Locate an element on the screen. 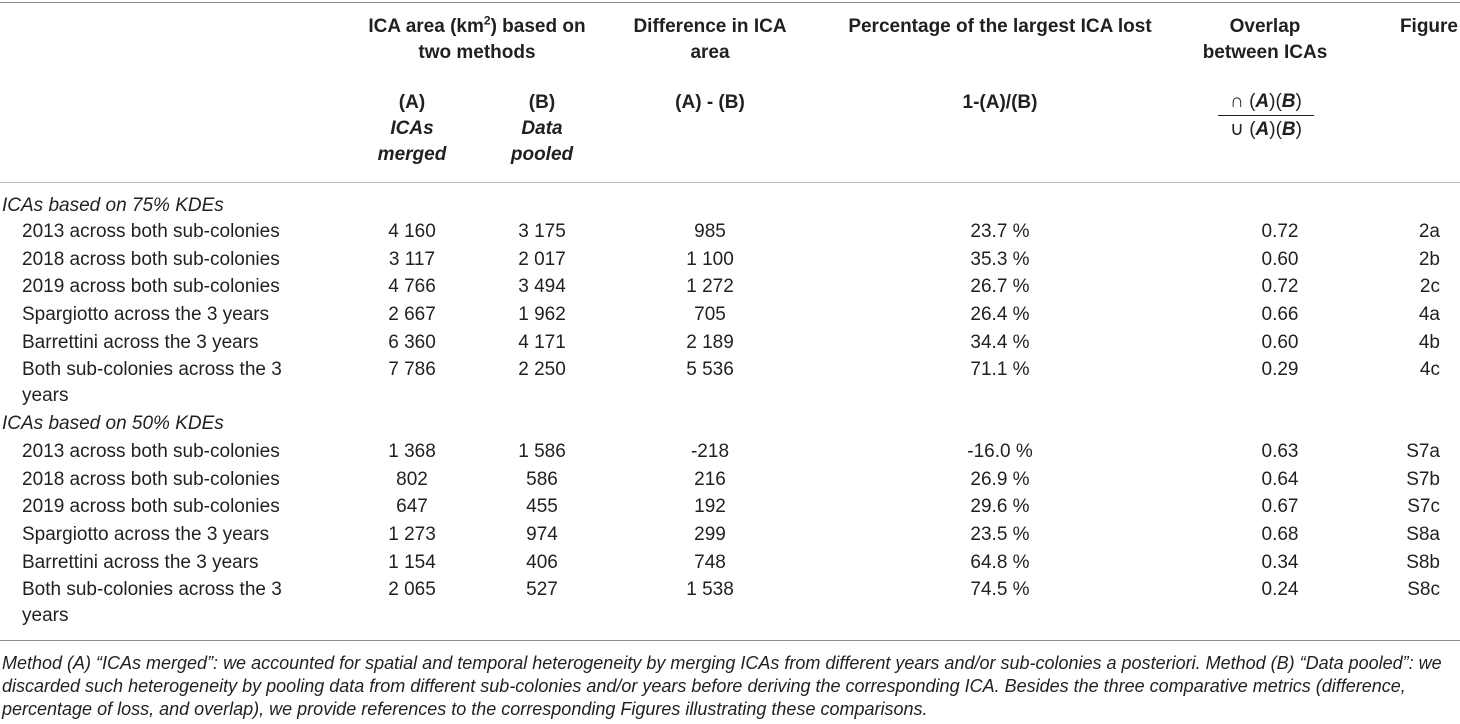  cell-ica-merged: 7 786 is located at coordinates (412, 369).